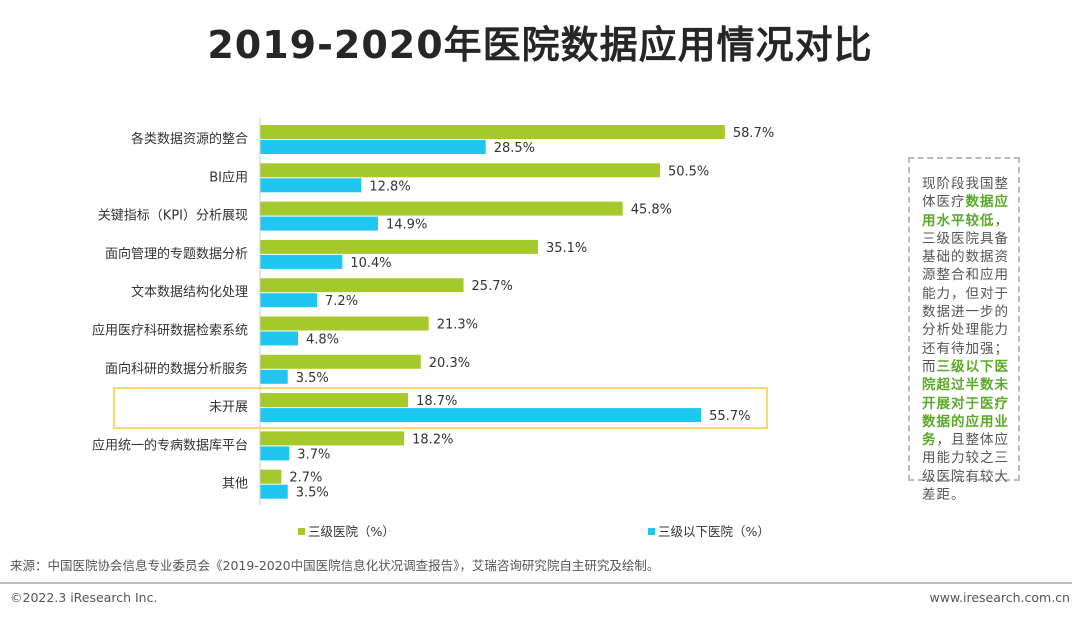 This screenshot has height=617, width=1080. What do you see at coordinates (84, 597) in the screenshot?
I see `copyright: ©2022.3 iResearch Inc.` at bounding box center [84, 597].